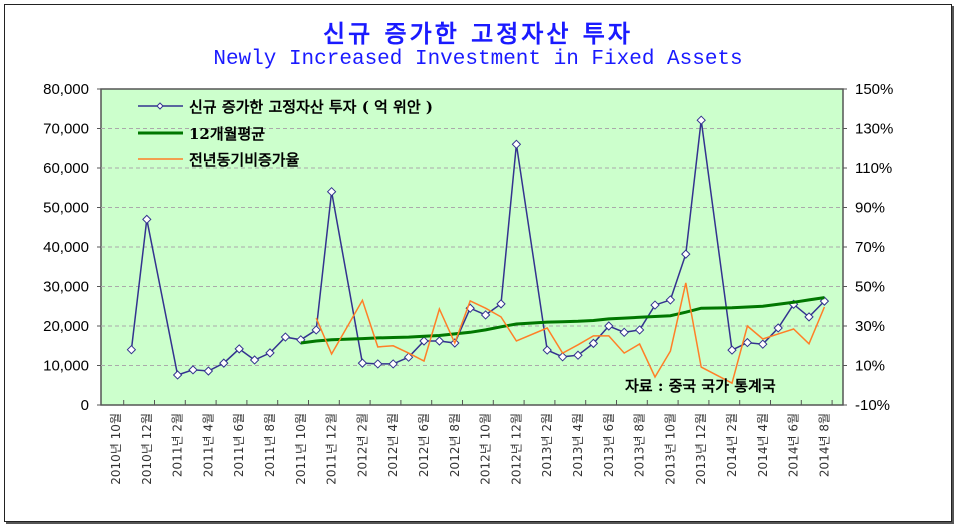  Describe the element at coordinates (239, 445) in the screenshot. I see `x-tick-label: 2011년 6월` at that location.